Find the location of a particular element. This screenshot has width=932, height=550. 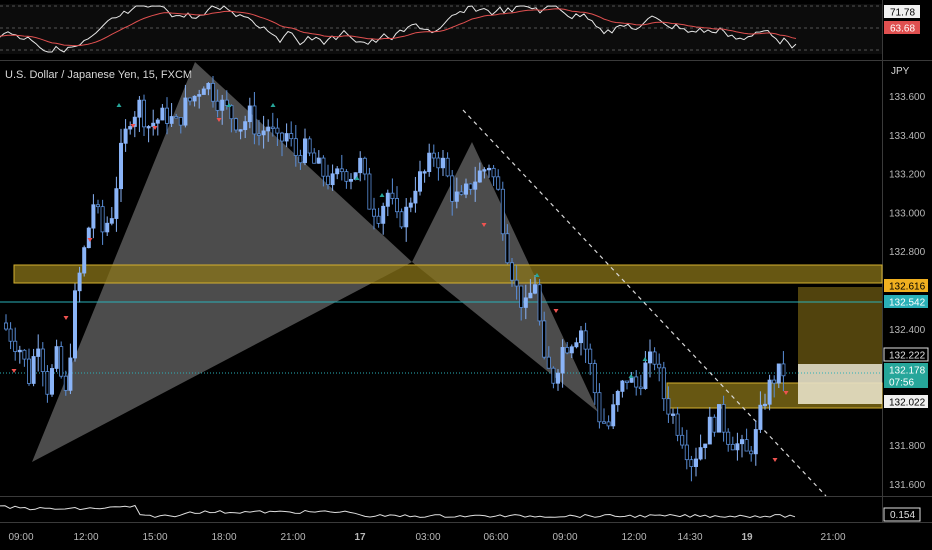

rsi-value-tag: 71.78 is located at coordinates (902, 12).